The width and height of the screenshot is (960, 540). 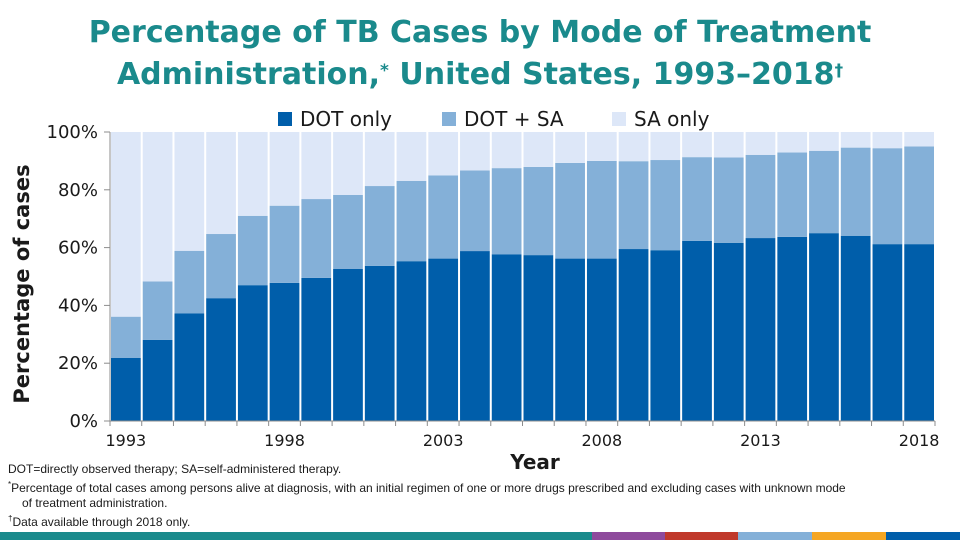 What do you see at coordinates (601, 146) in the screenshot?
I see `bar-sa-only-2008` at bounding box center [601, 146].